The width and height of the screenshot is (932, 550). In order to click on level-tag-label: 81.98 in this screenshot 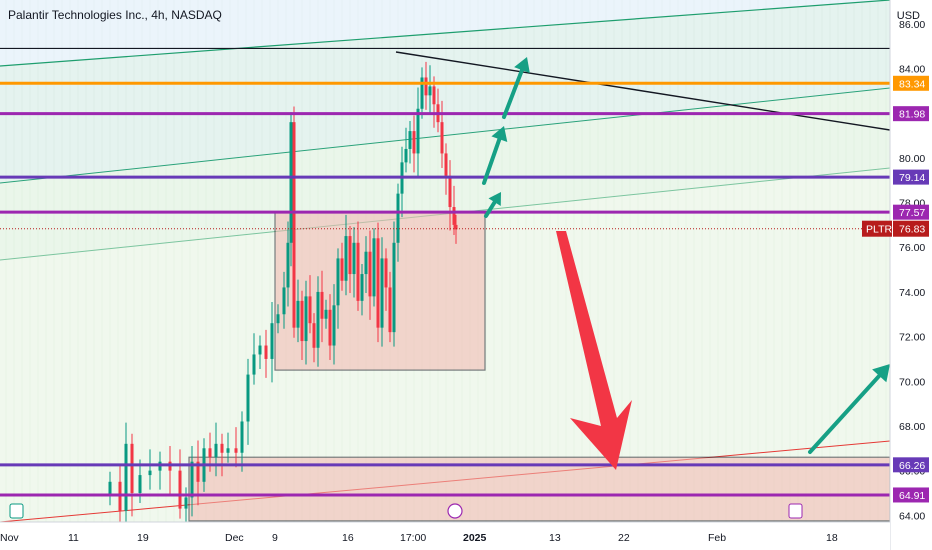, I will do `click(912, 115)`.